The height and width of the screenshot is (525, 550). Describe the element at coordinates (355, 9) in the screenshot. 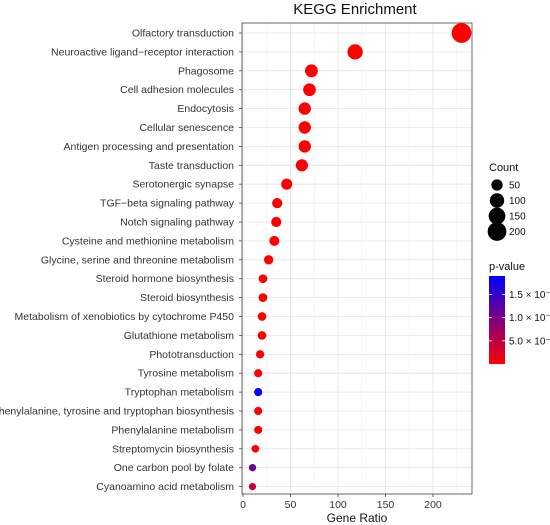

I see `chart-title: KEGG Enrichment` at that location.